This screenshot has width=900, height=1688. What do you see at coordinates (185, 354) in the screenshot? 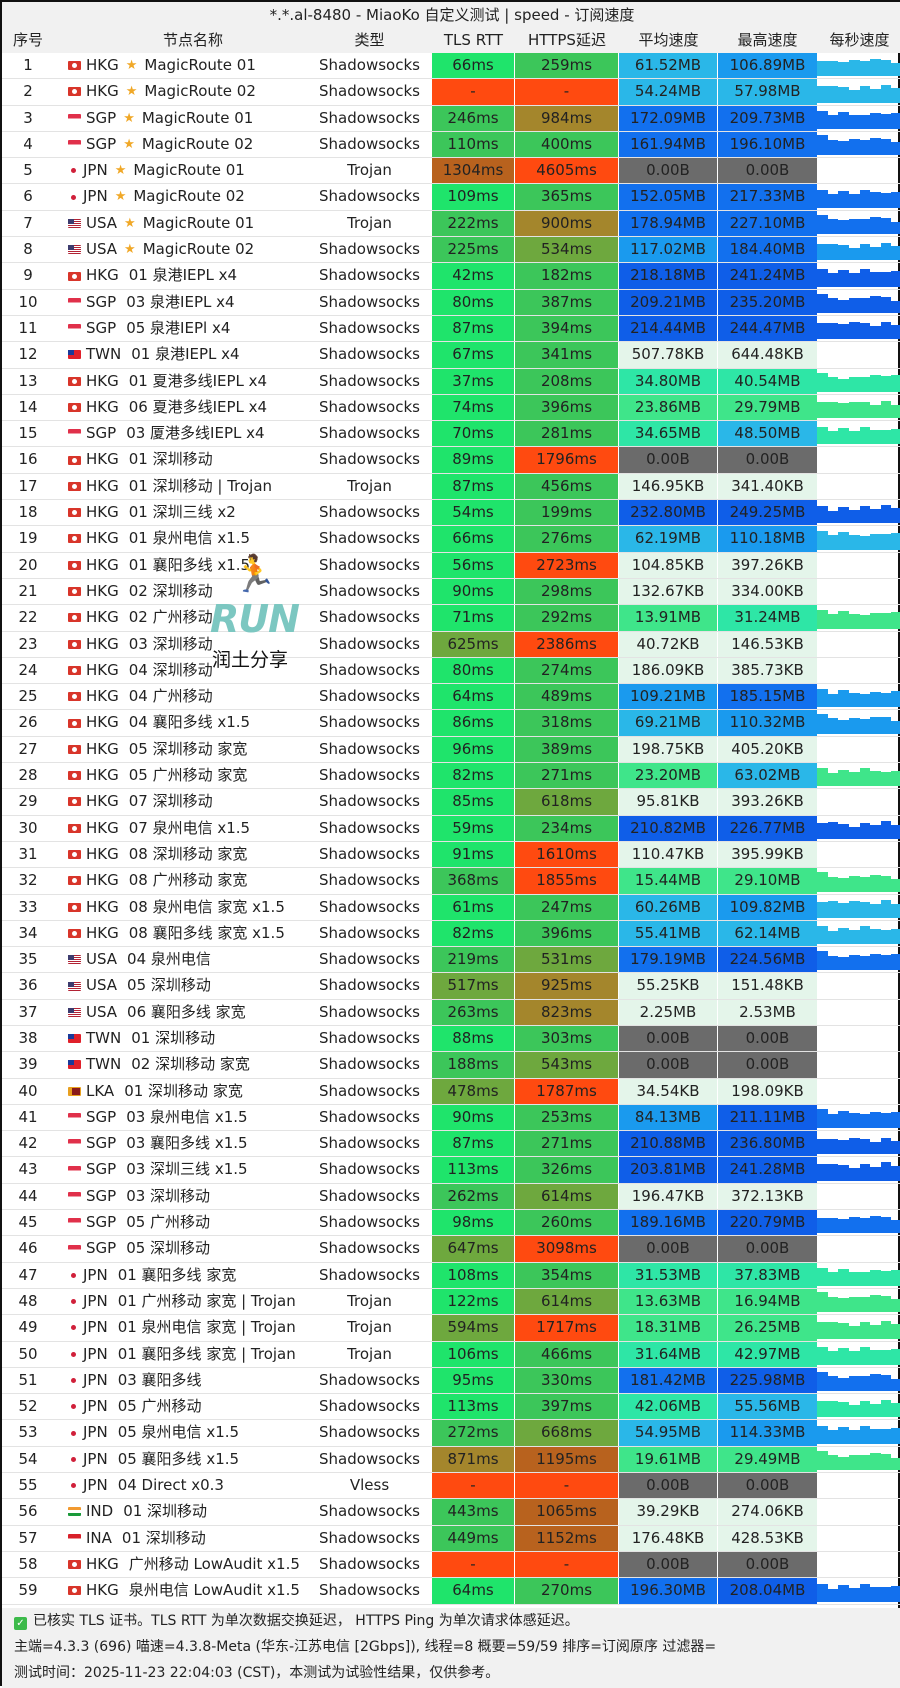
I see `node-label: 01 泉港IEPL x4` at bounding box center [185, 354].